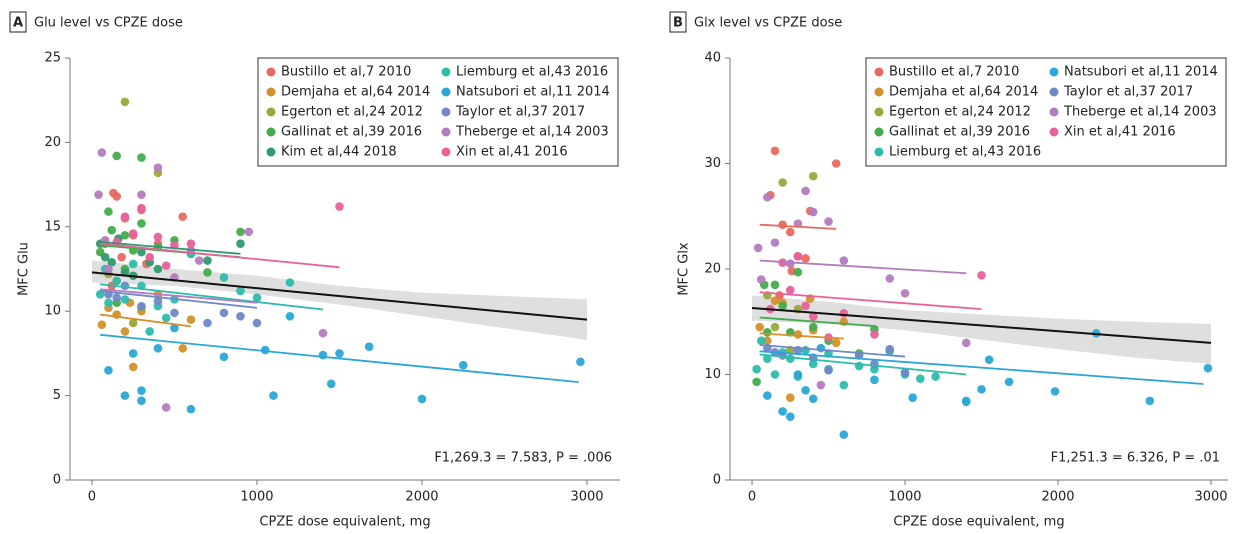  What do you see at coordinates (532, 72) in the screenshot?
I see `legend-label: Liemburg et al,43 2016` at bounding box center [532, 72].